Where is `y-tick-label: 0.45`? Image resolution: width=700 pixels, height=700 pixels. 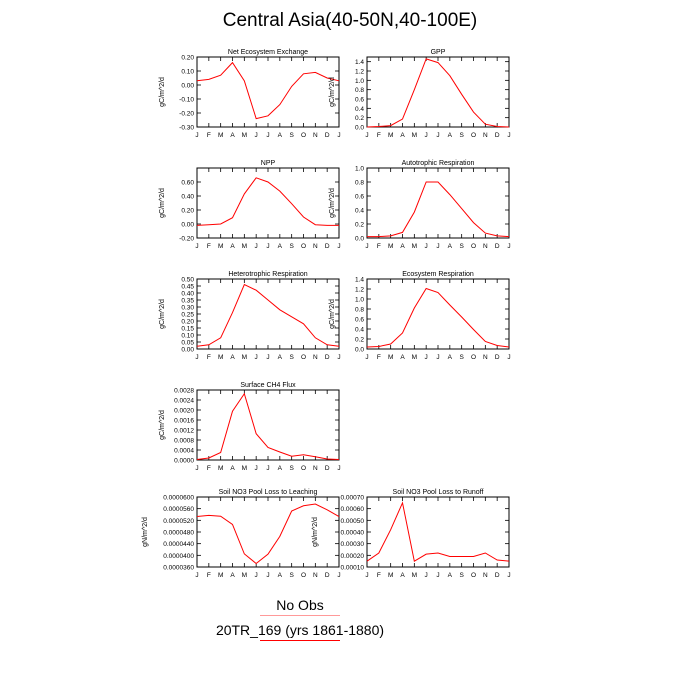 y-tick-label: 0.45 is located at coordinates (187, 287).